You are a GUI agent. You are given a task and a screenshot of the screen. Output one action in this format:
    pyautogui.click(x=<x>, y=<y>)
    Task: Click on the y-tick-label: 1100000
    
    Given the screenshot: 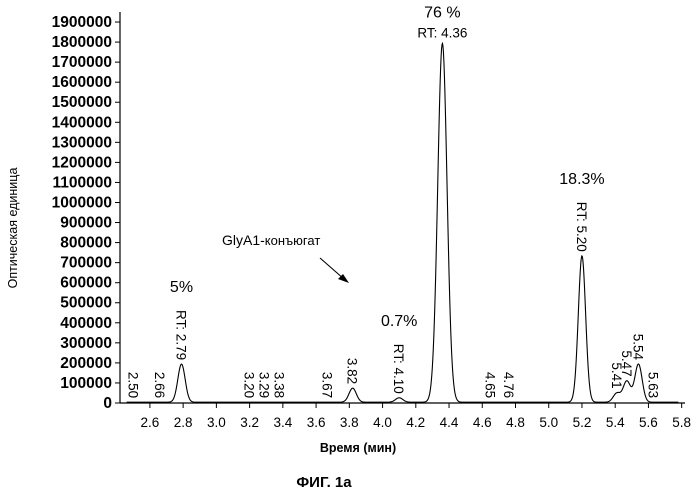 What is the action you would take?
    pyautogui.click(x=83, y=182)
    